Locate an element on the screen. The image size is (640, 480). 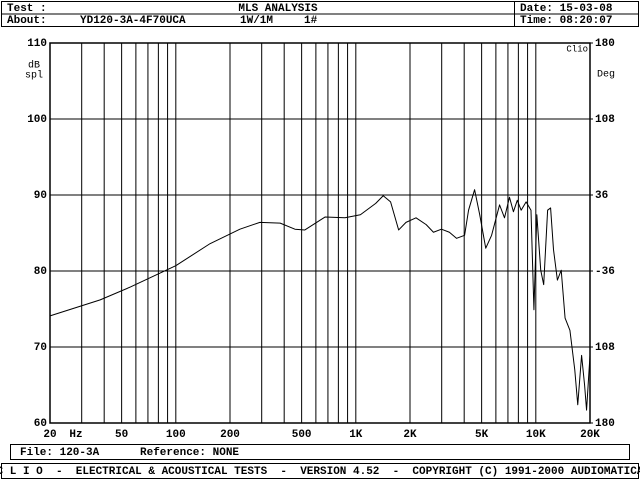
watermark-bg is located at coordinates (578, 49).